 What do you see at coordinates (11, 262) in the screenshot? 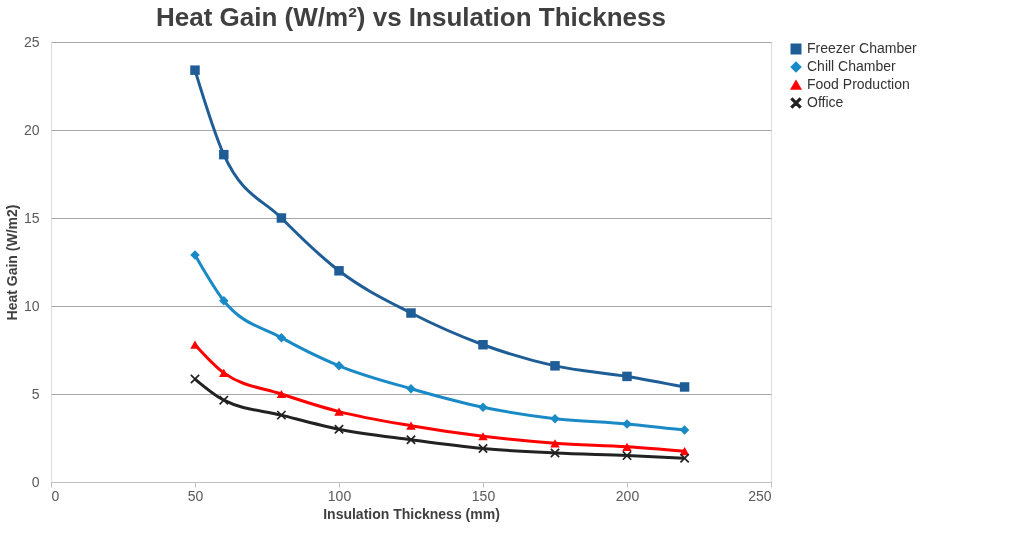
I see `y-axis-title: Heat Gain (W/m2)` at bounding box center [11, 262].